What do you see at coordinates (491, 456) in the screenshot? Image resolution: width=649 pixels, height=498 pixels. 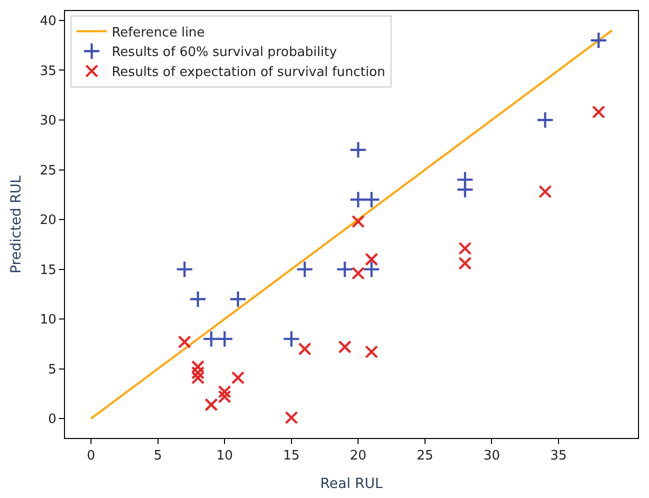 I see `x-tick-label: 30` at bounding box center [491, 456].